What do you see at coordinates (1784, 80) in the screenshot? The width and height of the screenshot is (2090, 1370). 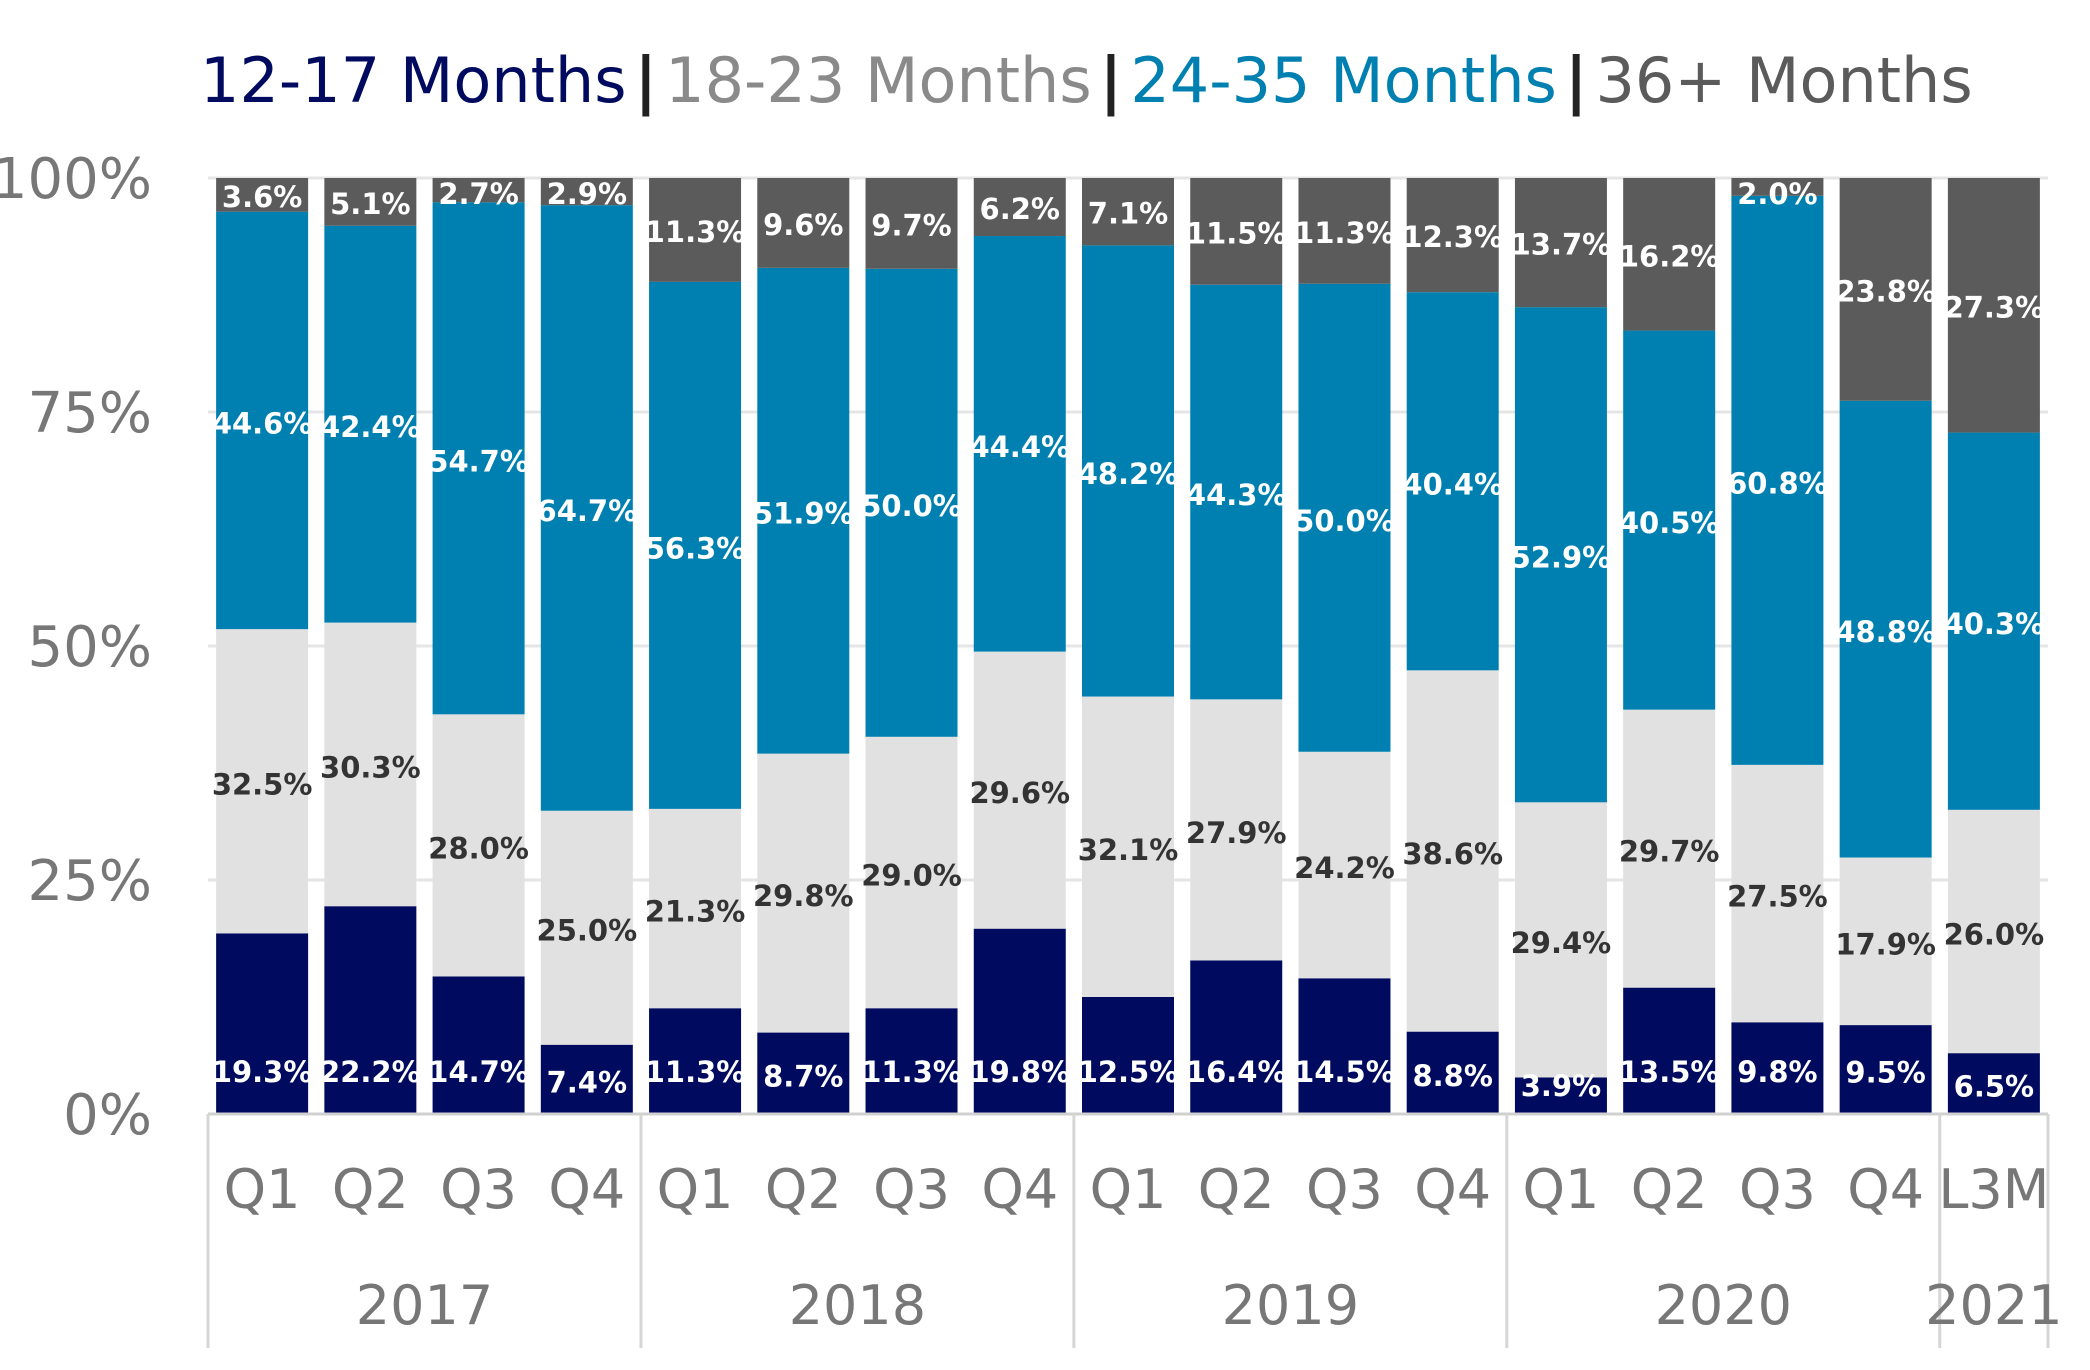 I see `legend-item-36-plus-months: 36+ Months` at bounding box center [1784, 80].